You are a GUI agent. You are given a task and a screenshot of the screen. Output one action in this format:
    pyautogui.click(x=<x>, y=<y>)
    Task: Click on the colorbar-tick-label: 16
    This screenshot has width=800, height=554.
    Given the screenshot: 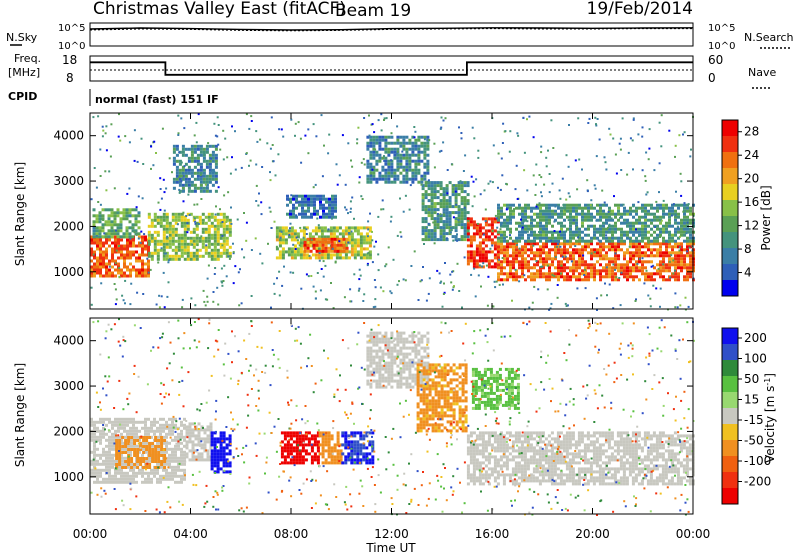 What is the action you would take?
    pyautogui.click(x=751, y=202)
    